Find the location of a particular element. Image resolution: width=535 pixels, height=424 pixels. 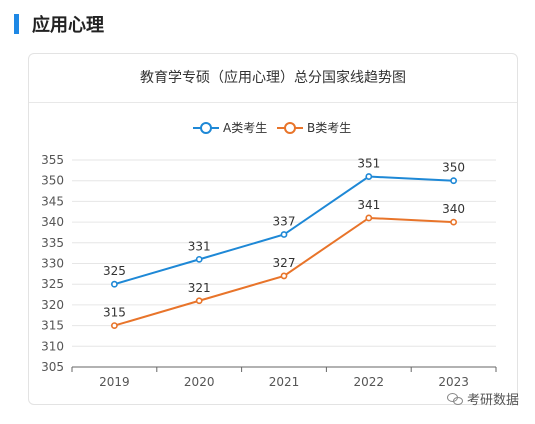

watermark-text: 考研数据 is located at coordinates (492, 400).